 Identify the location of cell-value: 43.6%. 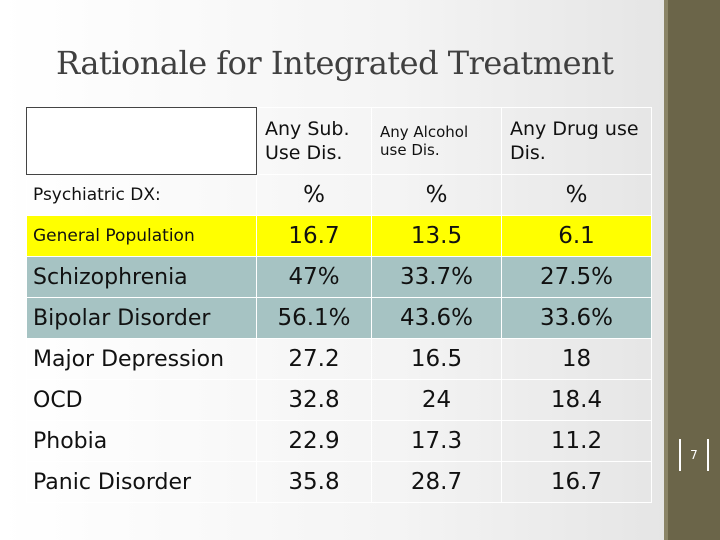
(436, 318).